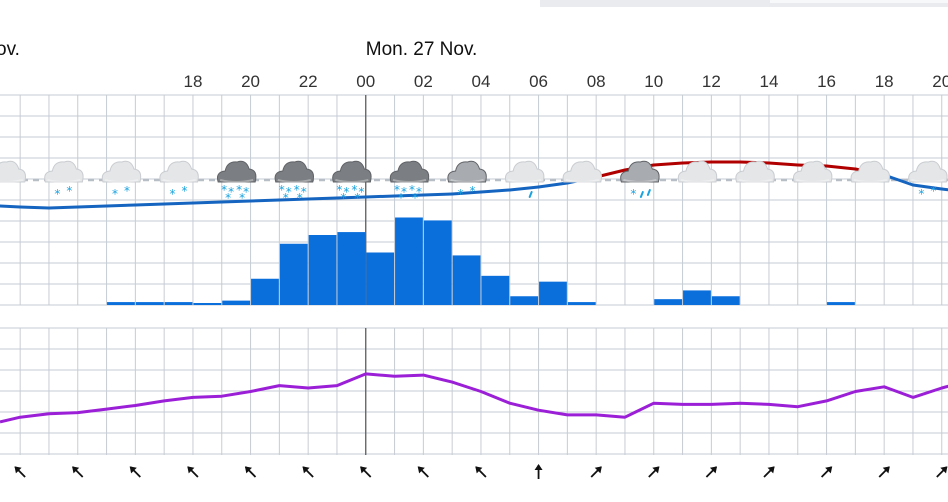 The width and height of the screenshot is (948, 502). I want to click on wind-arrows, so click(481, 471).